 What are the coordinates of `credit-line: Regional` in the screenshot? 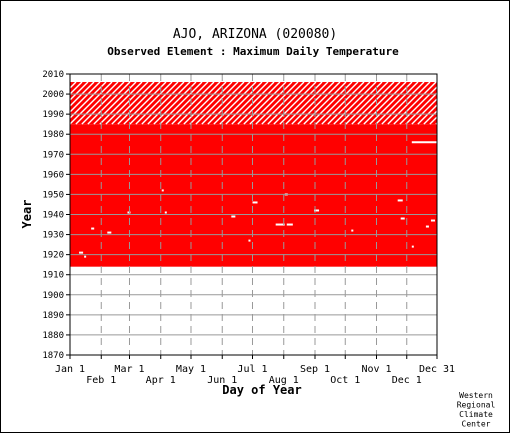 It's located at (476, 405).